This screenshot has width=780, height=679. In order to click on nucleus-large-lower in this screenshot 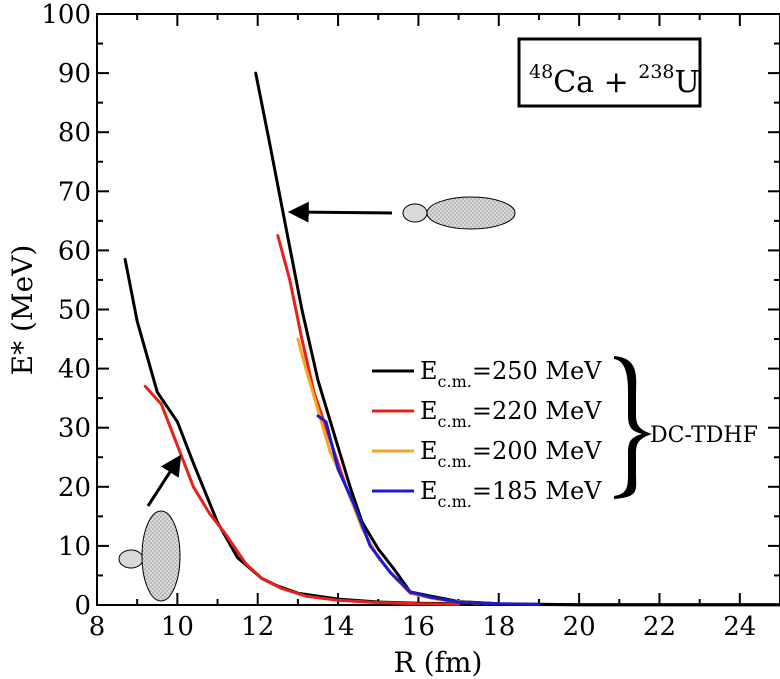, I will do `click(161, 556)`.